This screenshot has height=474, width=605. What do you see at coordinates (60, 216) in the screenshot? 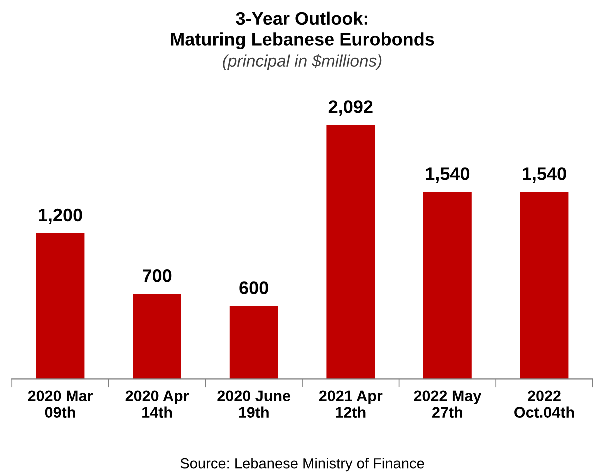
I see `data-label: 1,200` at bounding box center [60, 216].